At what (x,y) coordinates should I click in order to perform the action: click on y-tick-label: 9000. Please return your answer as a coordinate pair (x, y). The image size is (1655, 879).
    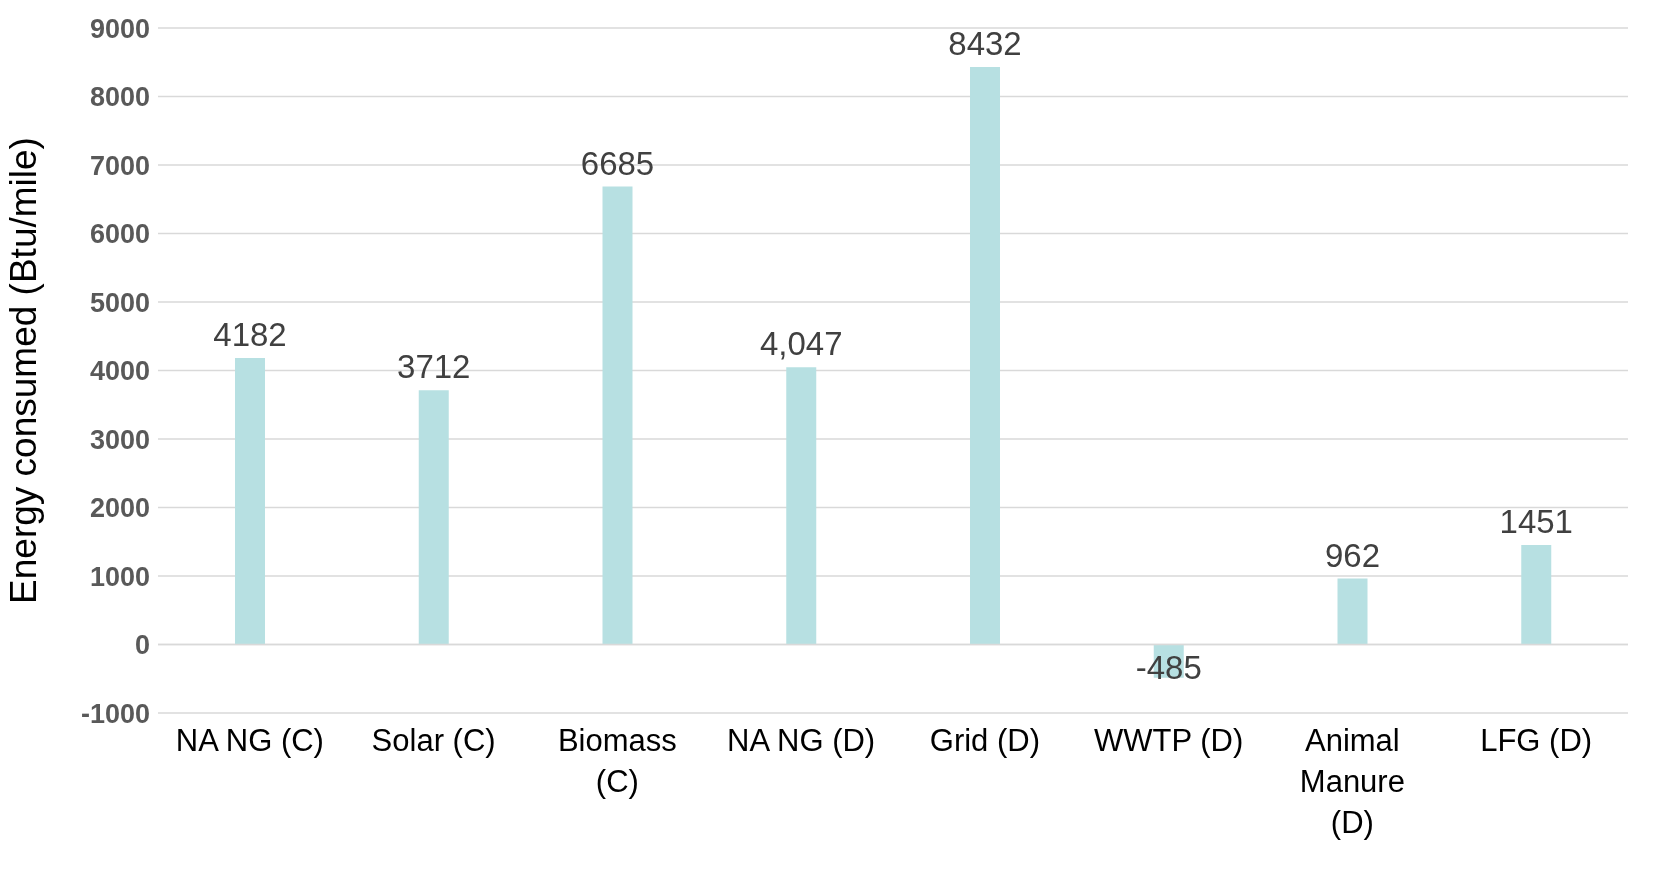
    Looking at the image, I should click on (119, 28).